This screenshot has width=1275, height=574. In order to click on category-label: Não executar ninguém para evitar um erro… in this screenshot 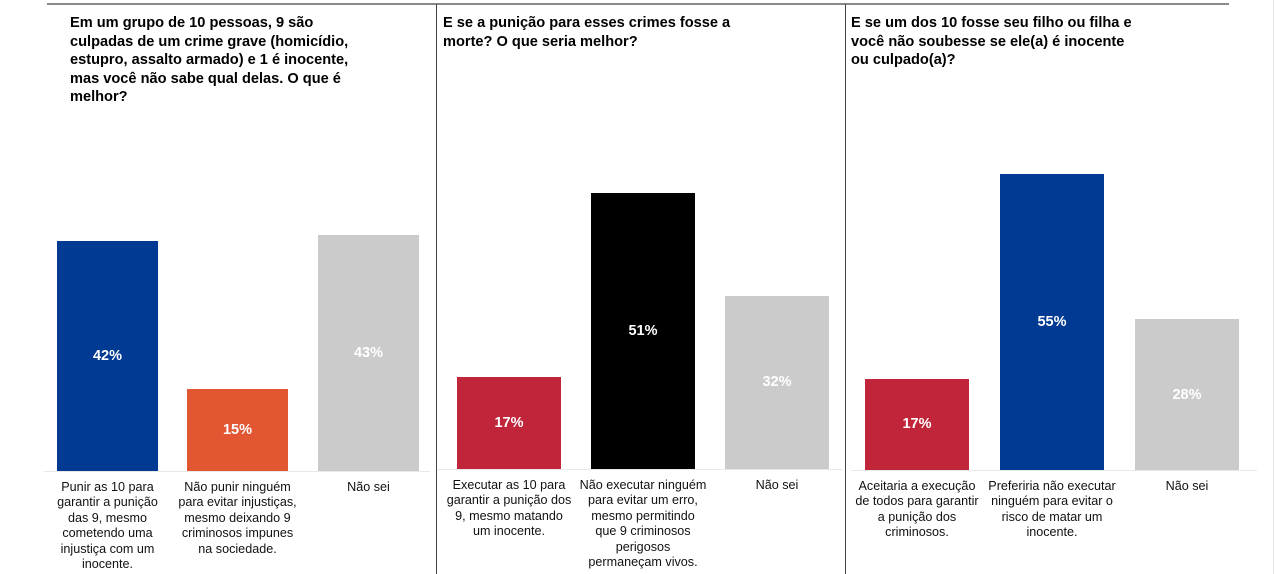, I will do `click(643, 524)`.